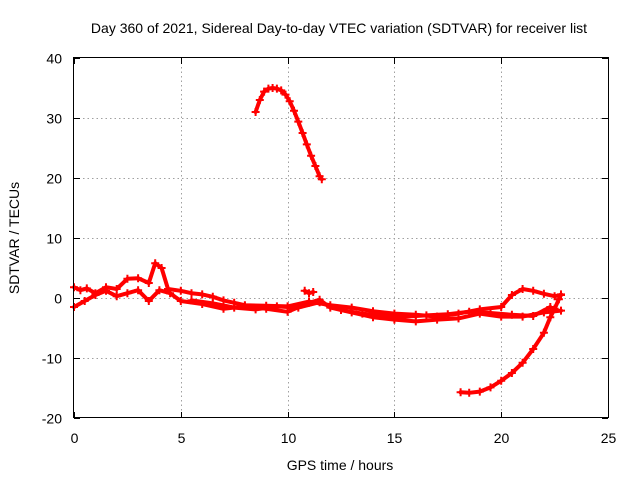 This screenshot has width=640, height=480. I want to click on y-tick-label: 30, so click(54, 119).